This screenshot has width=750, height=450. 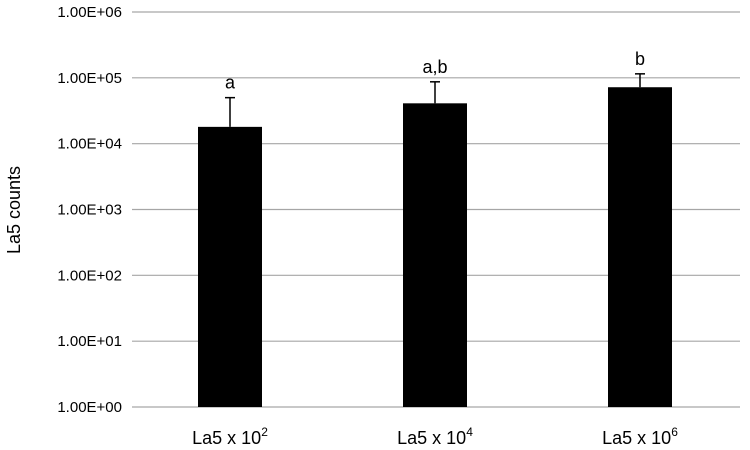 I want to click on x-tick-label: La5 x 106, so click(x=640, y=436).